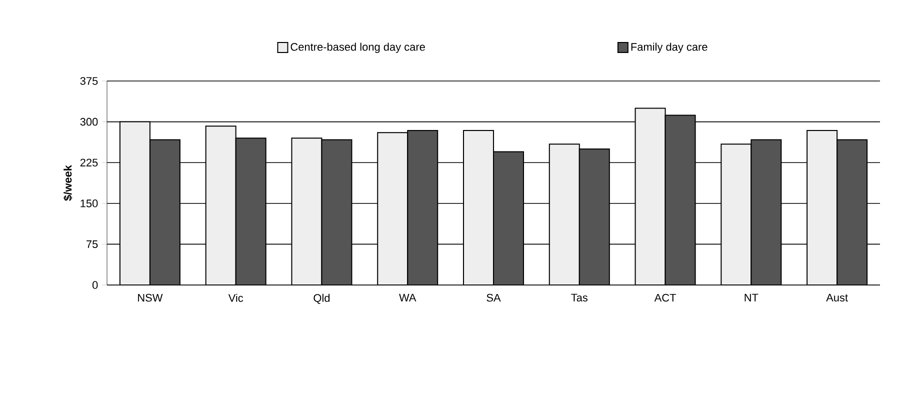 The image size is (911, 407). I want to click on x-tick-label: Vic, so click(236, 298).